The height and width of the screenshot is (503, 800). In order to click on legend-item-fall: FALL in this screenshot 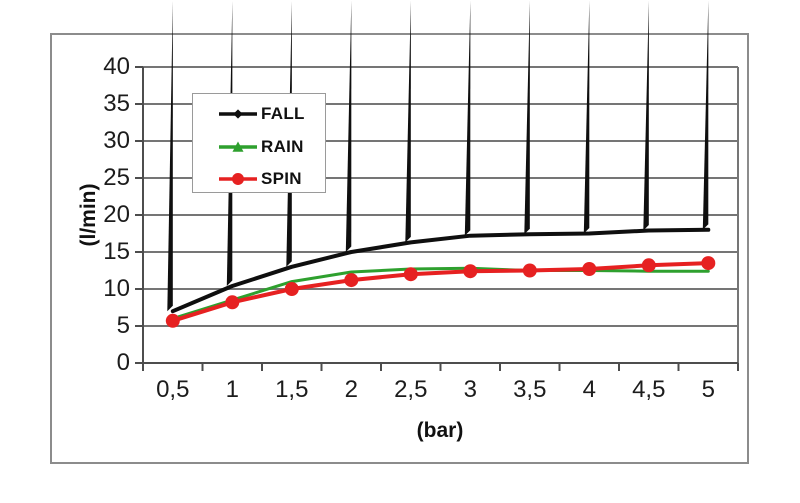, I will do `click(259, 114)`.